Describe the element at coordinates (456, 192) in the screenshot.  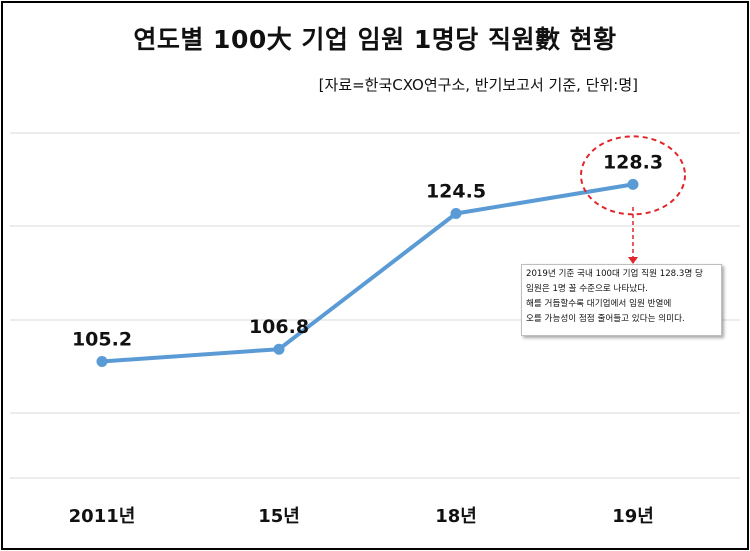
I see `data-label: 124.5` at that location.